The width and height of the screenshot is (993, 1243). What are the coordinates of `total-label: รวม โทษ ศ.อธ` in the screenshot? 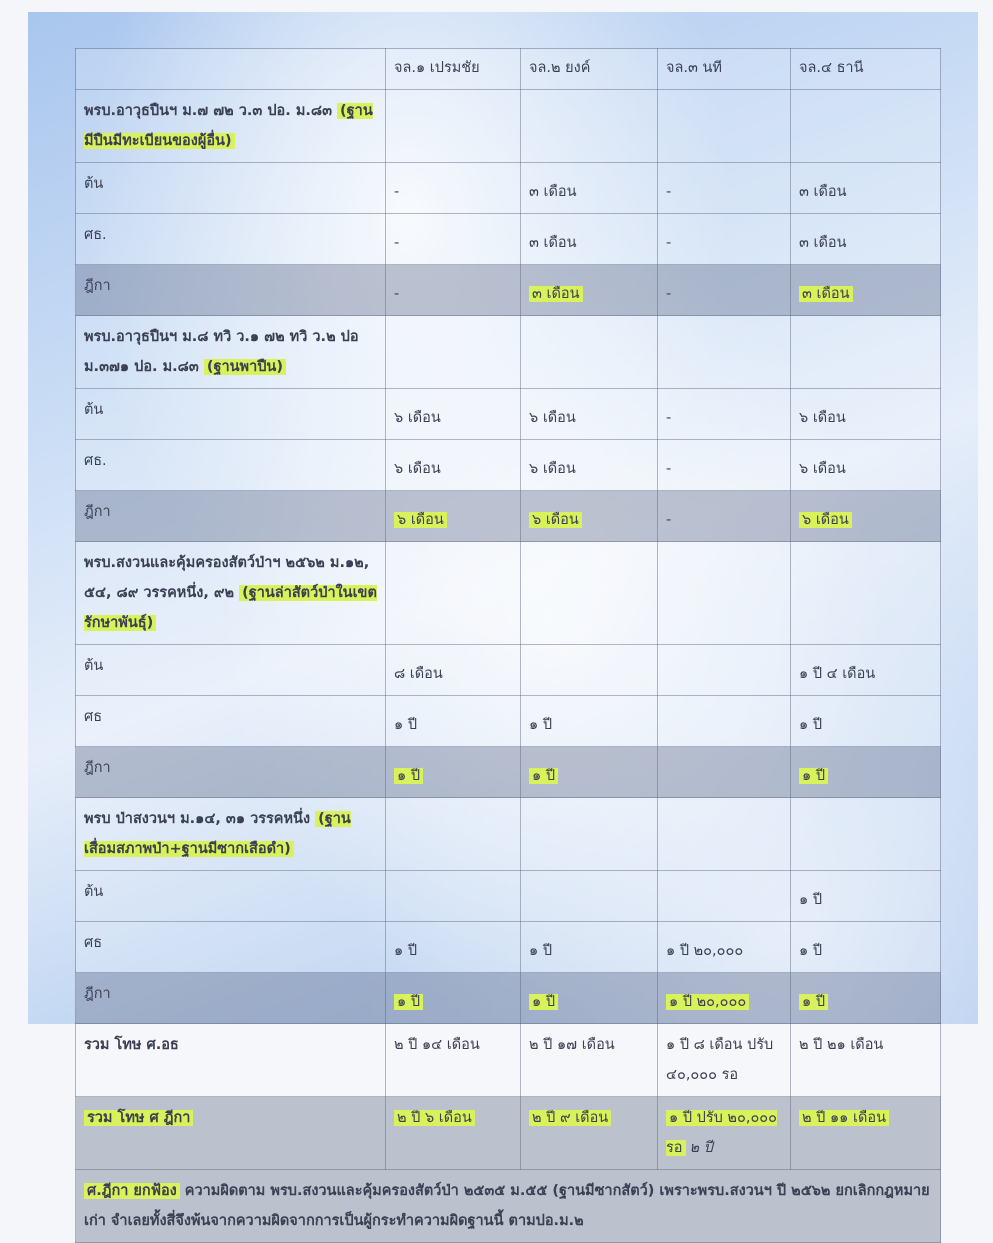 It's located at (230, 1060).